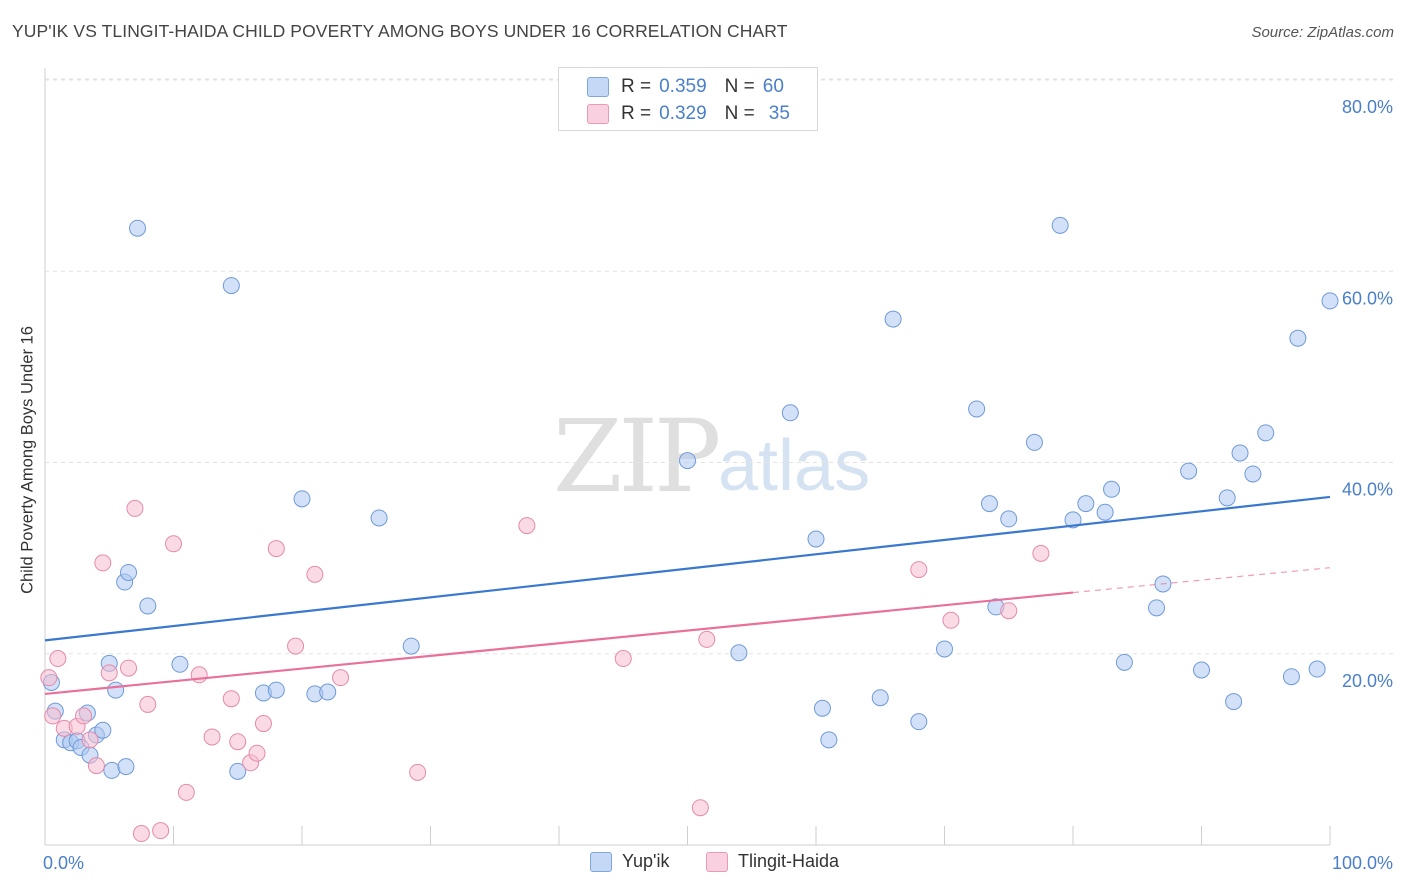 This screenshot has width=1406, height=892. What do you see at coordinates (1367, 298) in the screenshot?
I see `y-tick-label: 60.0%` at bounding box center [1367, 298].